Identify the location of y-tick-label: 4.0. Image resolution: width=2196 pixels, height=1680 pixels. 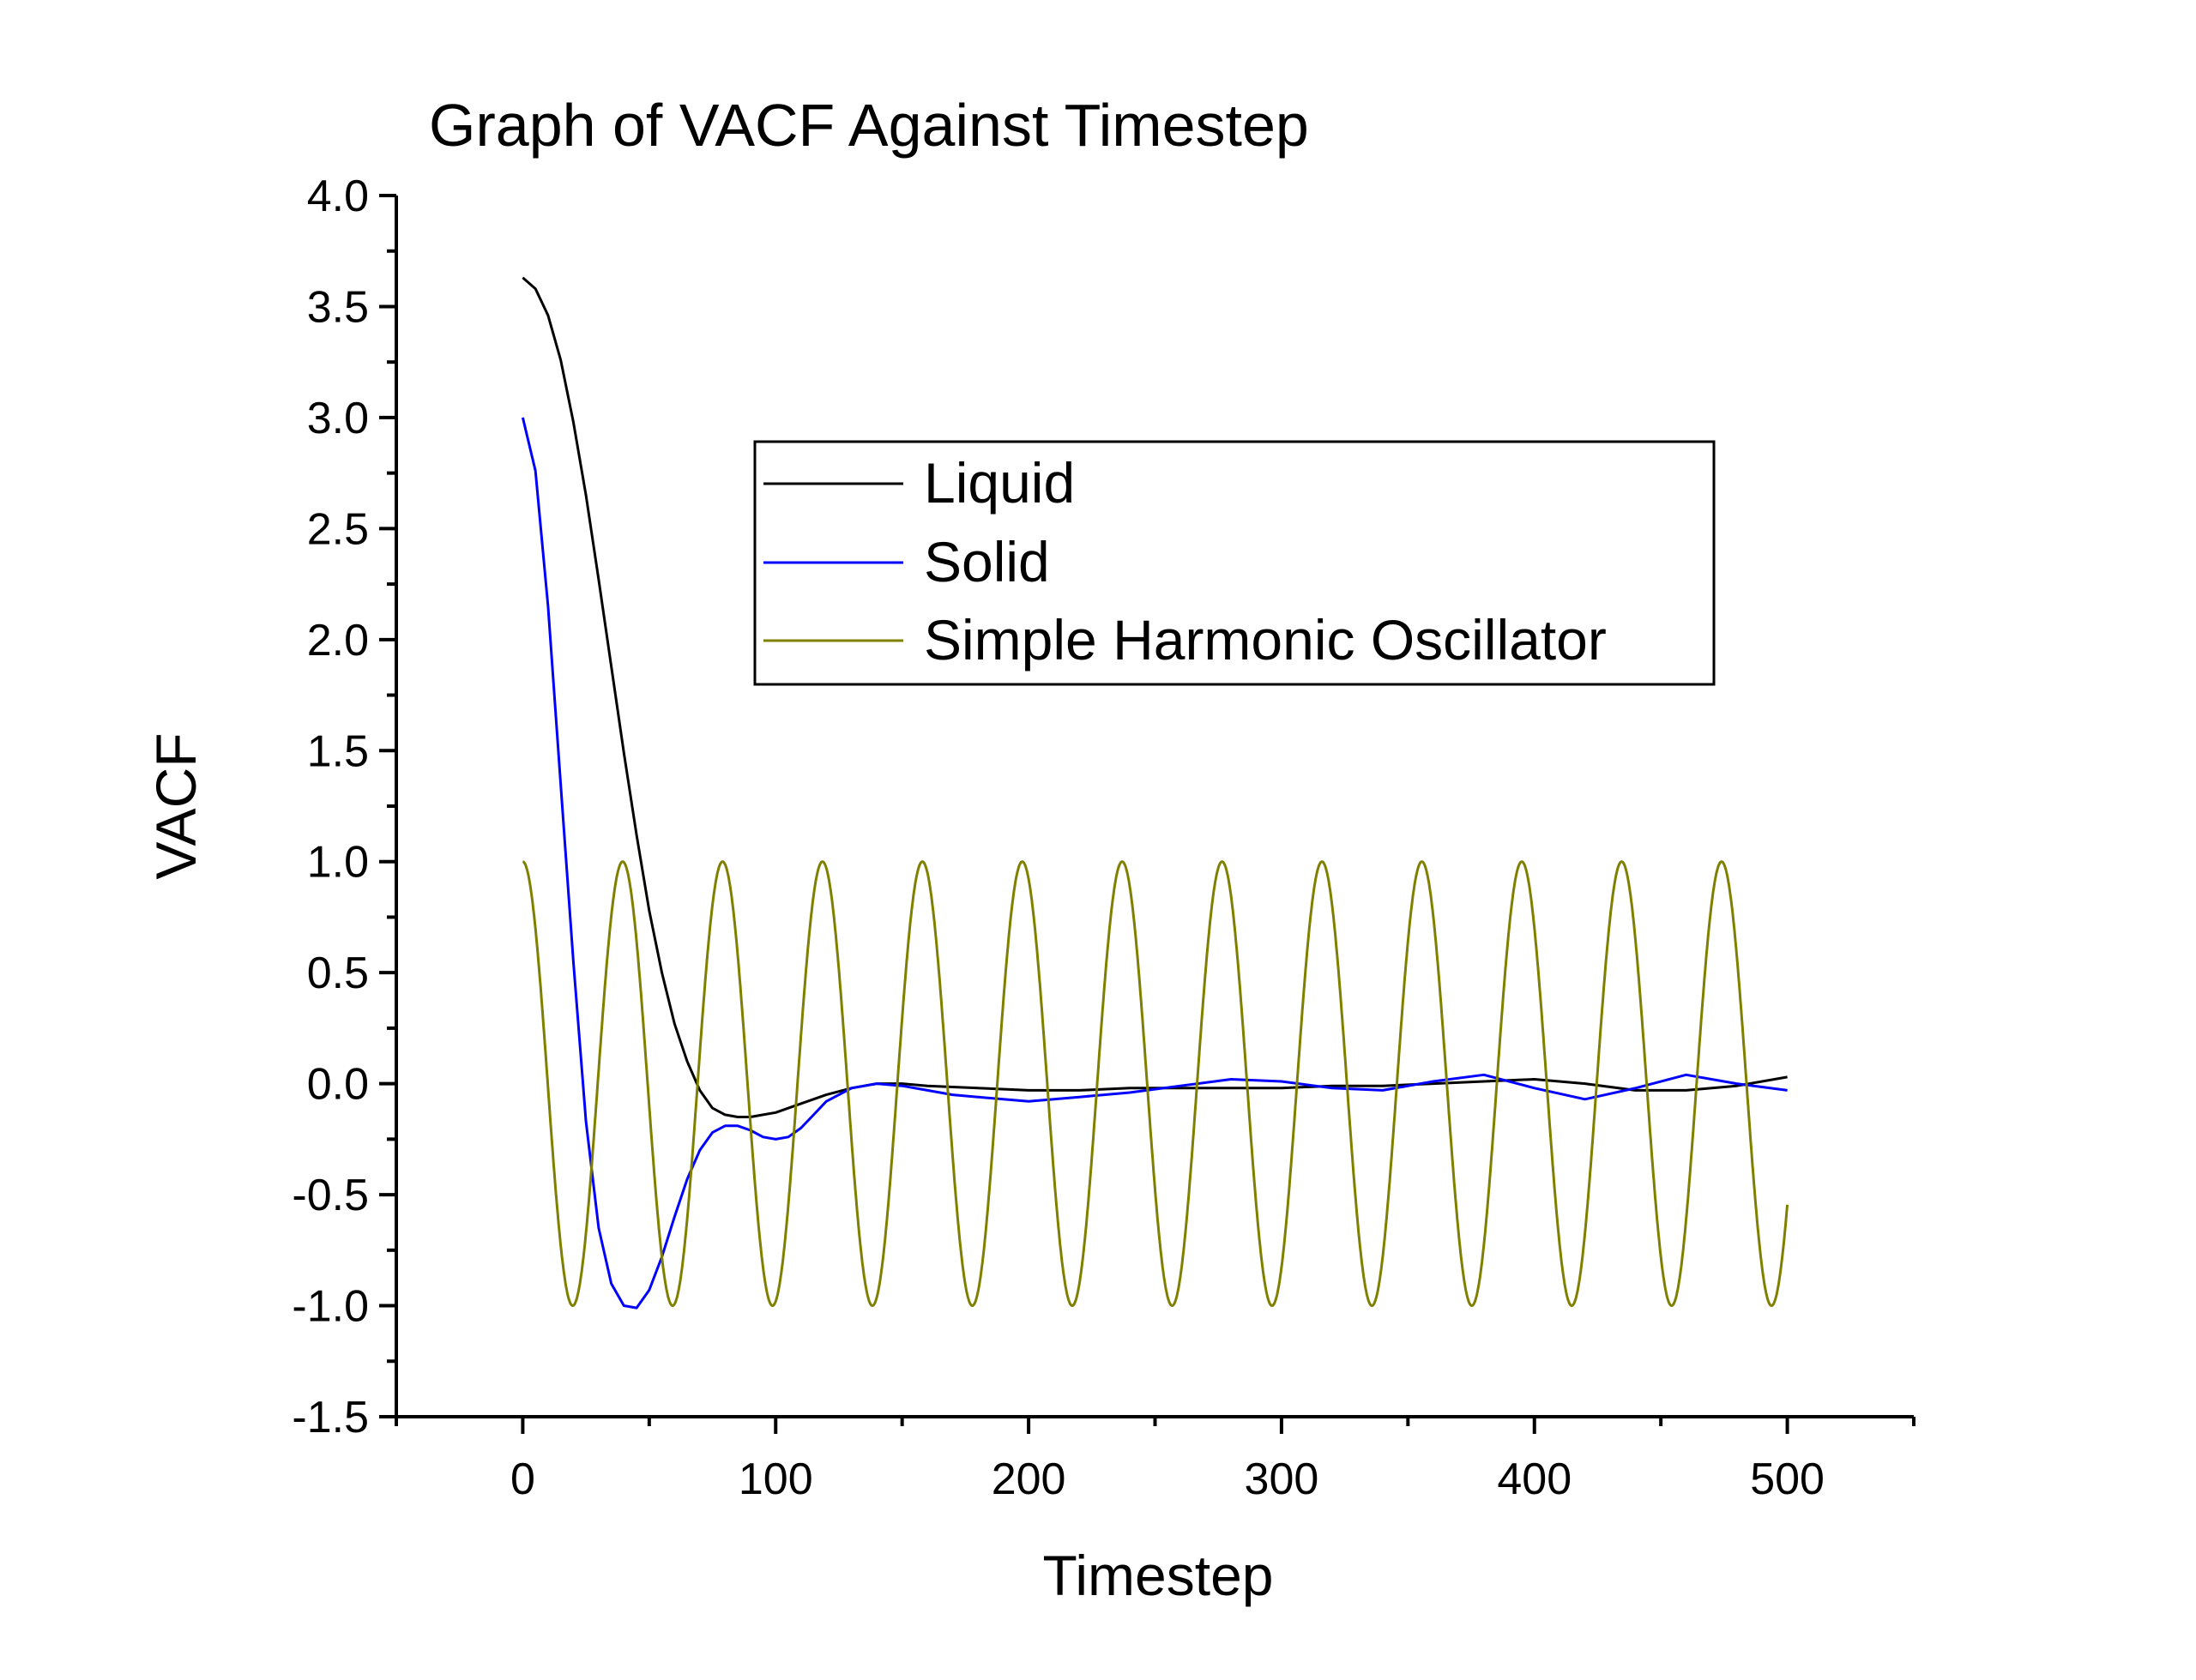
(338, 196).